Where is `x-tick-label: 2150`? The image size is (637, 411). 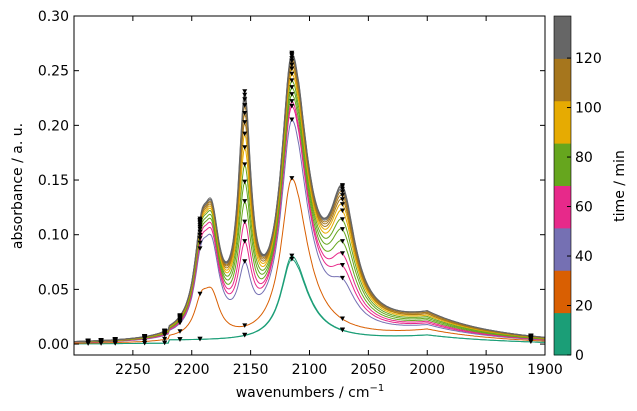
x-tick-label: 2150 is located at coordinates (251, 370).